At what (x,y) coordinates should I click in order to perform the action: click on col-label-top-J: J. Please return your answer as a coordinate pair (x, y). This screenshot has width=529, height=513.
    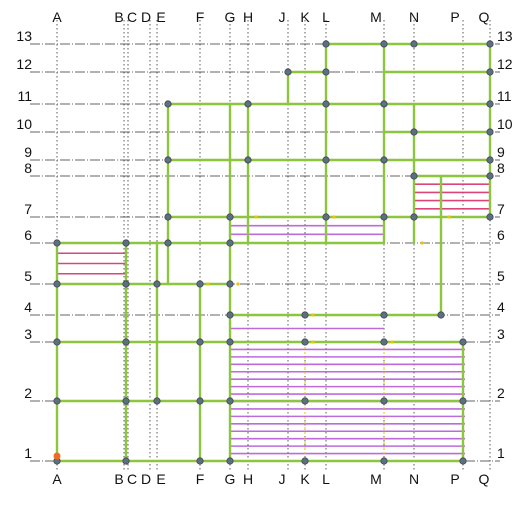
    Looking at the image, I should click on (282, 17).